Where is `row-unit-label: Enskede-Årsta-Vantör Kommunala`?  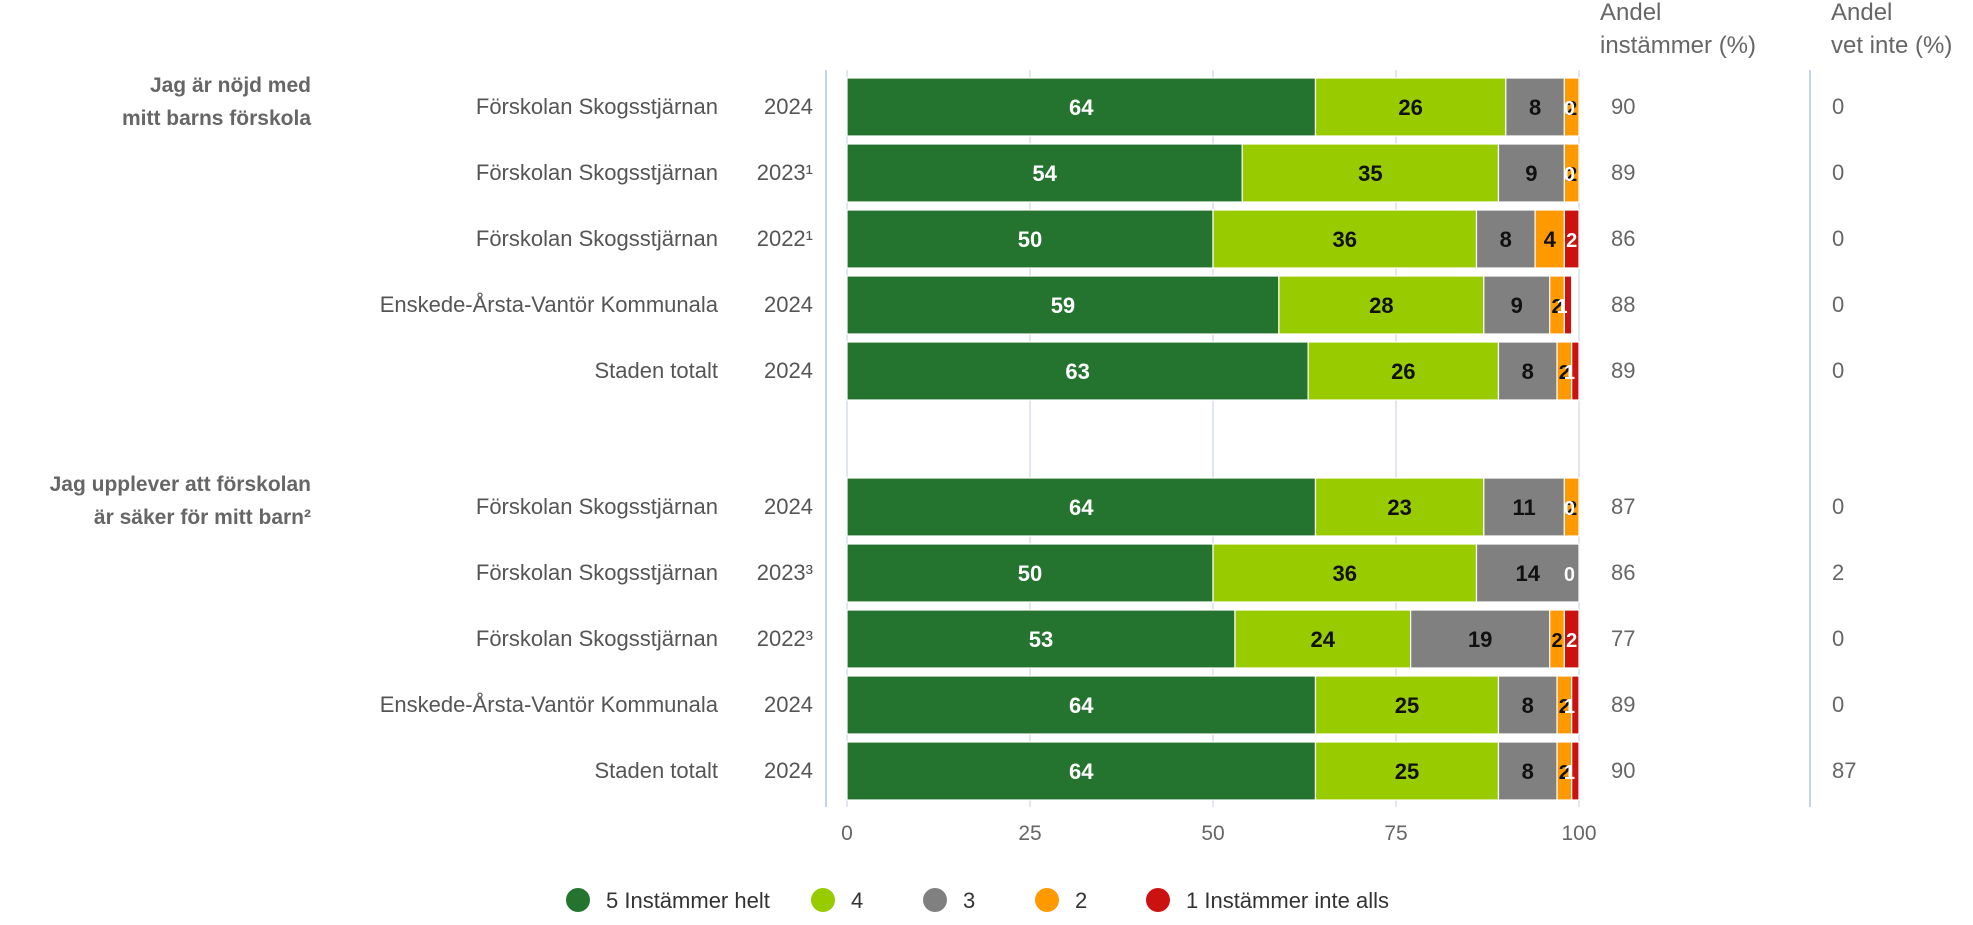 row-unit-label: Enskede-Årsta-Vantör Kommunala is located at coordinates (549, 704).